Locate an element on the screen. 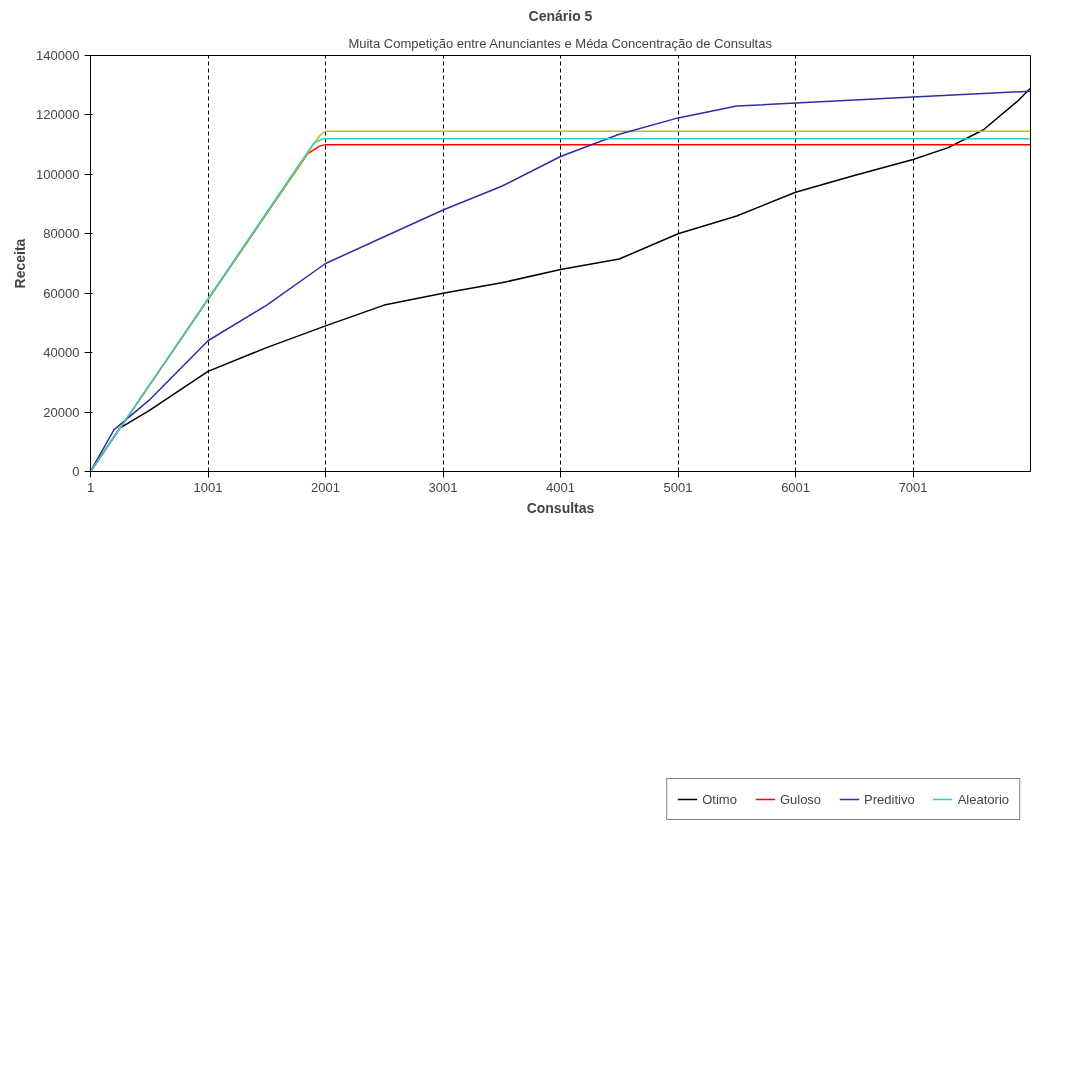 Image resolution: width=1071 pixels, height=1070 pixels. chart-subtitle: Muita Competição entre Anunciantes e Méda Concentração de Consultas is located at coordinates (560, 43).